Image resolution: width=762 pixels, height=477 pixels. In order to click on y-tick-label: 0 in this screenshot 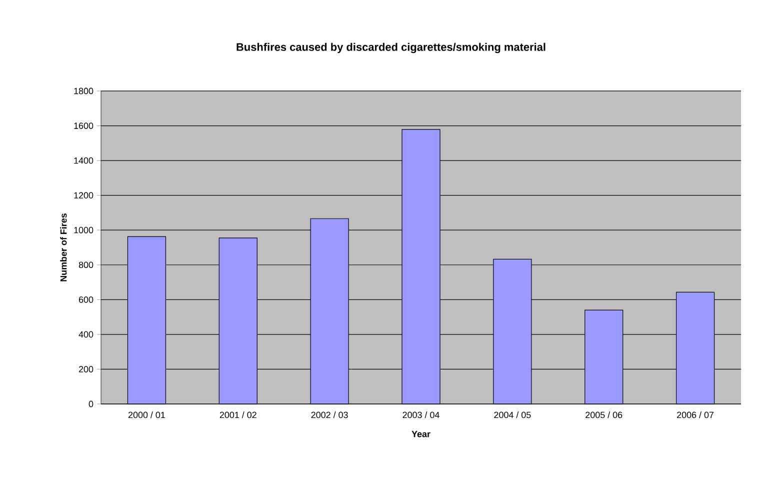, I will do `click(91, 404)`.